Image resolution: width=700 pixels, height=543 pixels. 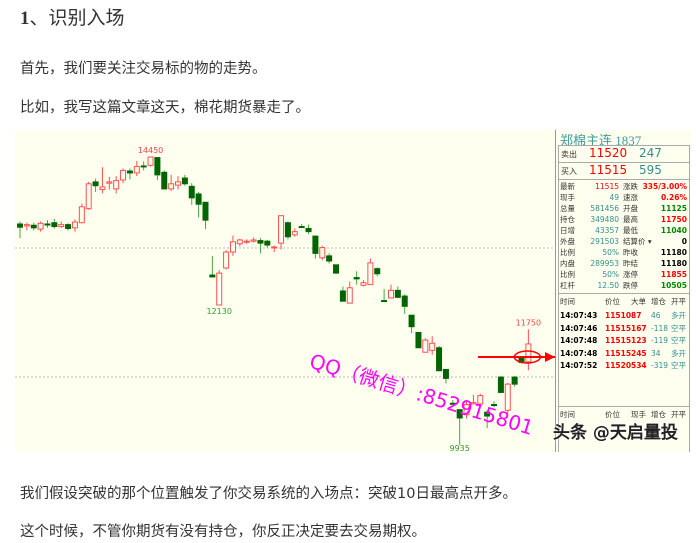 What do you see at coordinates (604, 208) in the screenshot?
I see `stat-value: 581456` at bounding box center [604, 208].